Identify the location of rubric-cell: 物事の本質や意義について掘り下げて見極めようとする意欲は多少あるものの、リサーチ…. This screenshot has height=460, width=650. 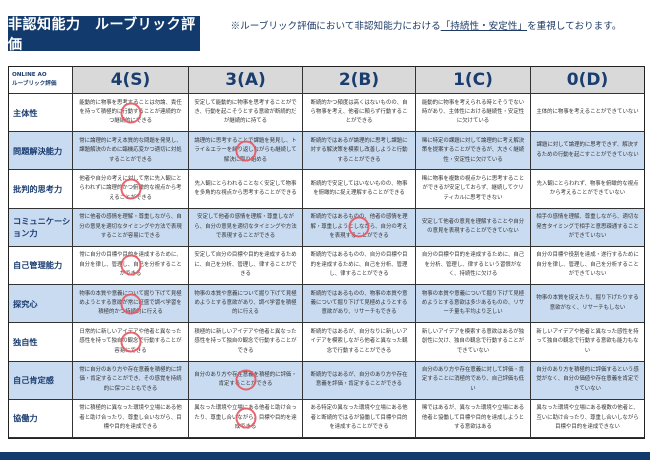
(473, 304).